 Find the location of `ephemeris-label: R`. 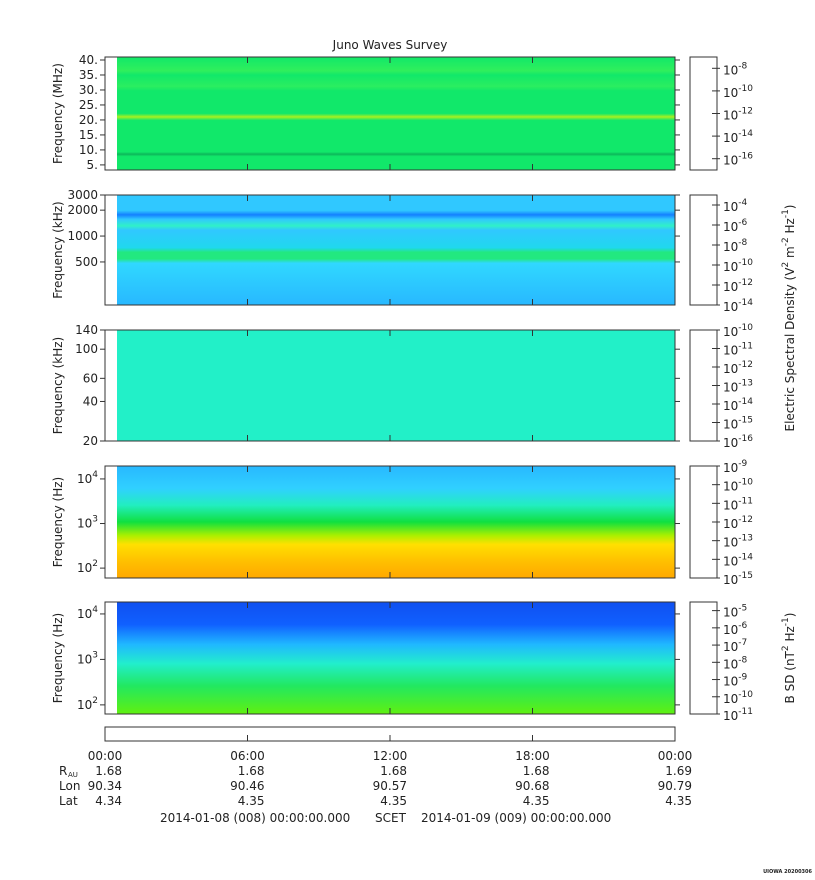

ephemeris-label: R is located at coordinates (63, 771).